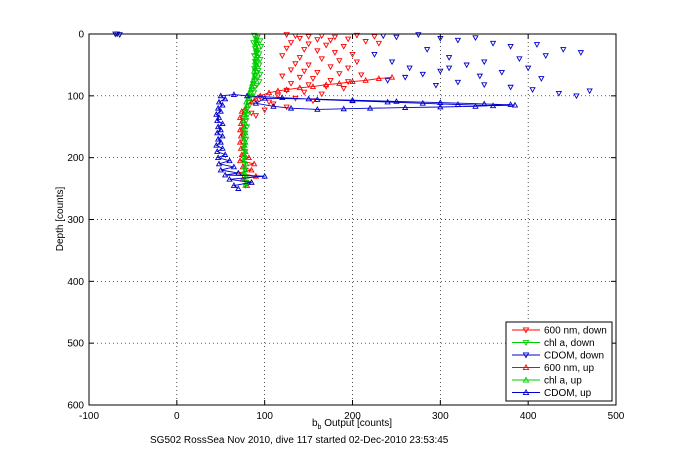 Image resolution: width=681 pixels, height=459 pixels. Describe the element at coordinates (81, 35) in the screenshot. I see `y-tick-label: 0` at that location.